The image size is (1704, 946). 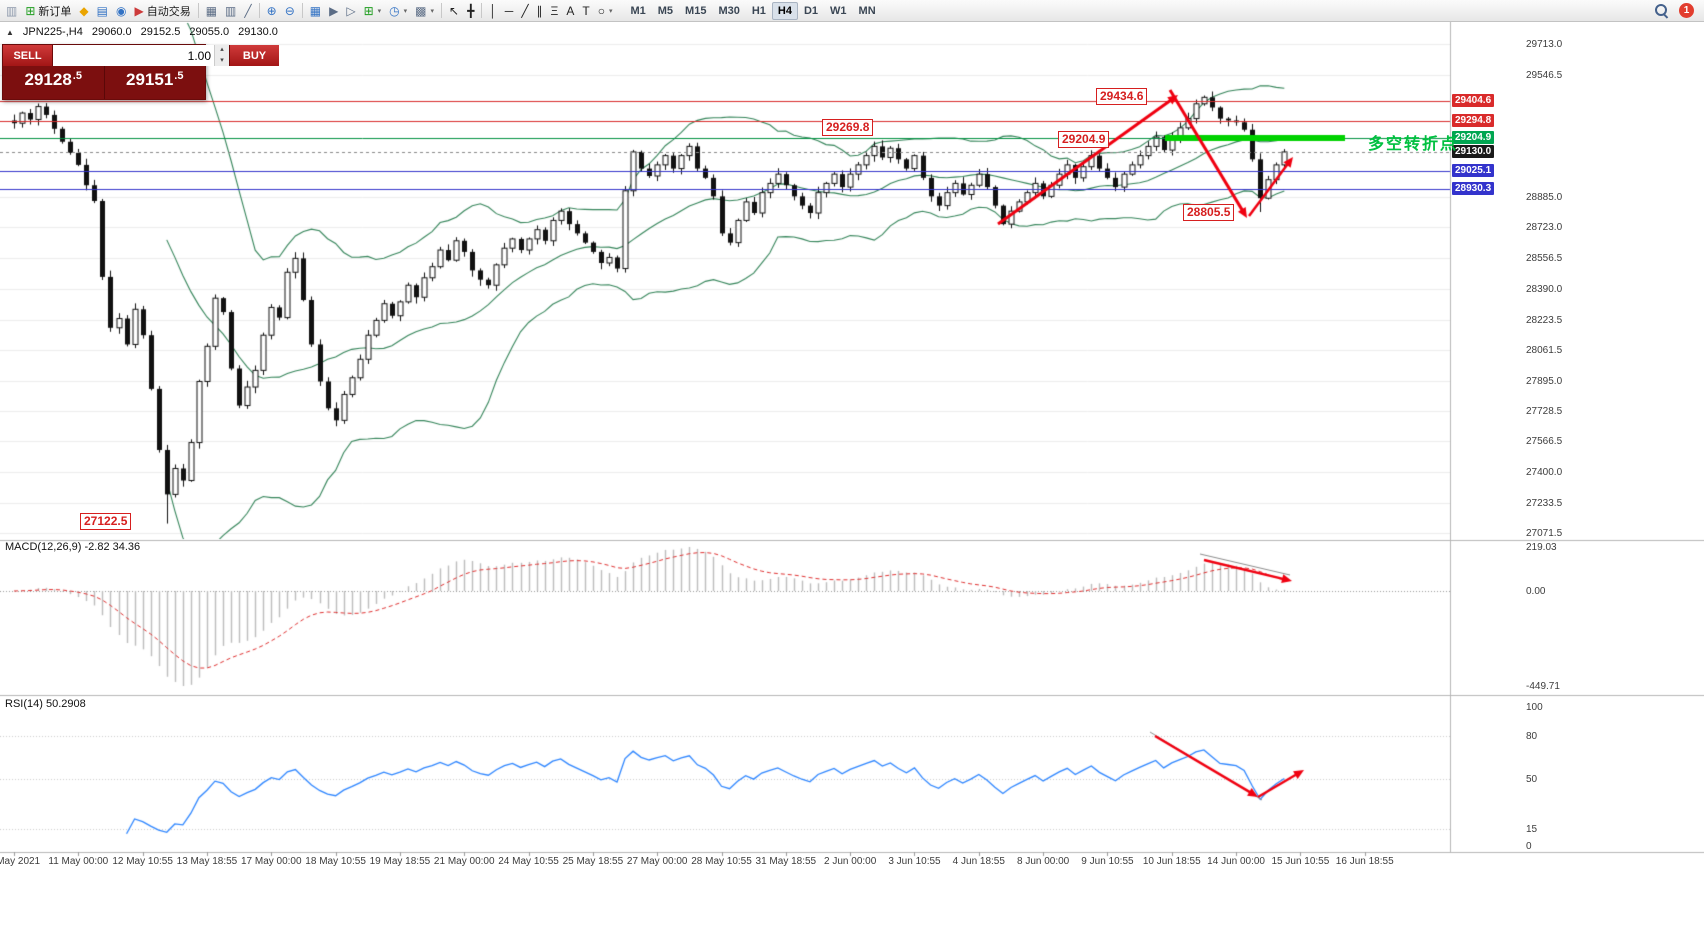 What do you see at coordinates (168, 11) in the screenshot?
I see `algo-trading-button-label: 自动交易` at bounding box center [168, 11].